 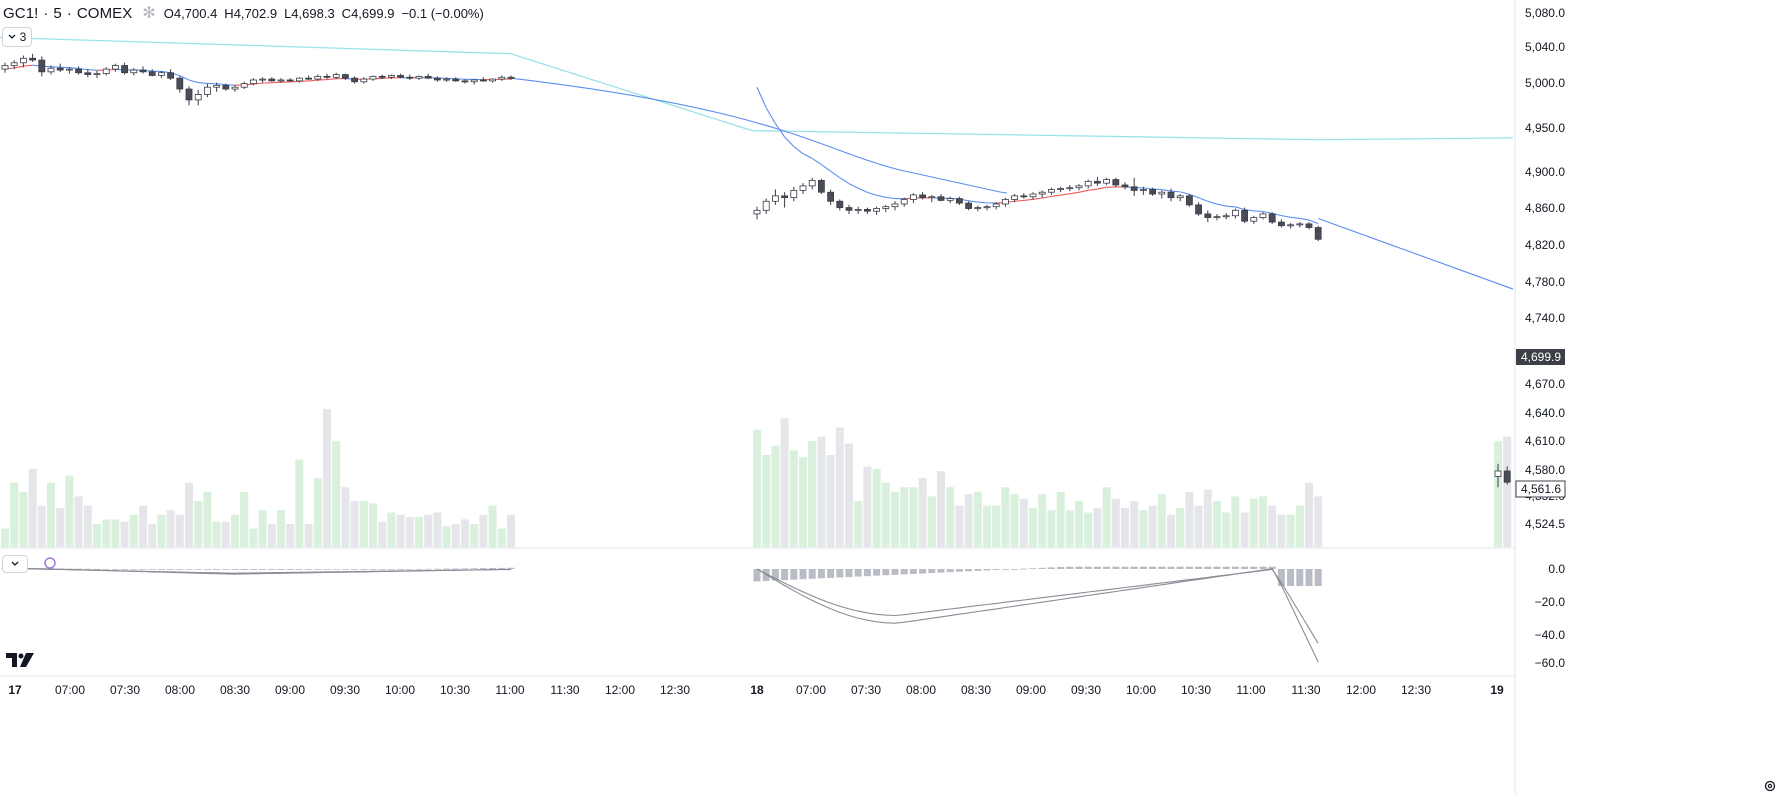 What do you see at coordinates (17, 37) in the screenshot?
I see `indicators-toggle-button: 3` at bounding box center [17, 37].